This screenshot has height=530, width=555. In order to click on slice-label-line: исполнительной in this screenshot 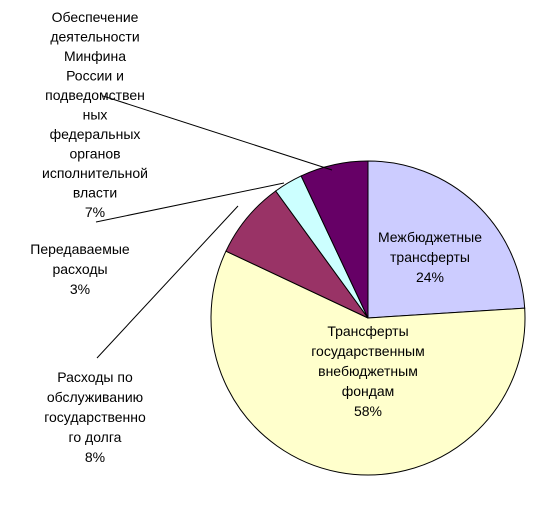, I will do `click(95, 173)`.